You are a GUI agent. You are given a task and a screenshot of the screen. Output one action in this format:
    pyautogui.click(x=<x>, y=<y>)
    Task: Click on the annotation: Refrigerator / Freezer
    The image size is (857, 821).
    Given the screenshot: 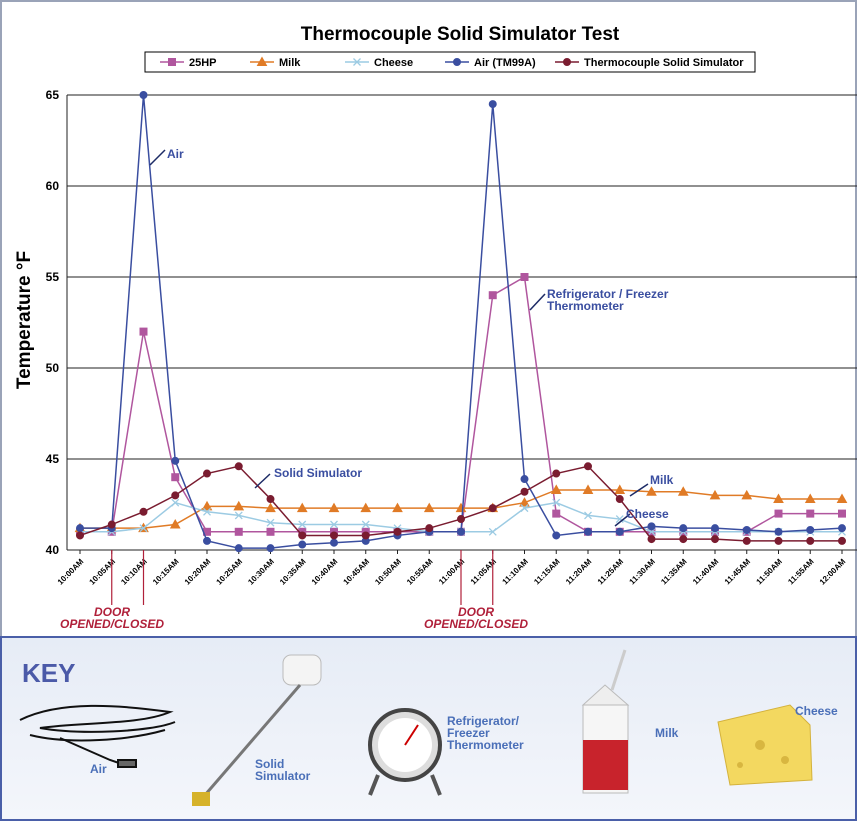 What is the action you would take?
    pyautogui.click(x=608, y=294)
    